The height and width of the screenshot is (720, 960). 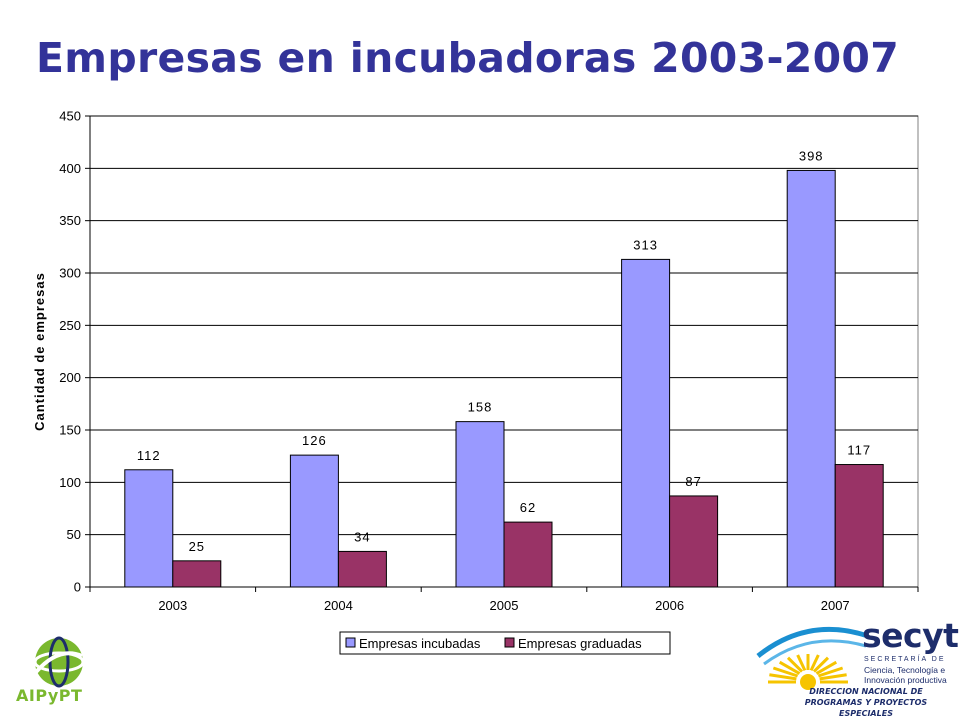 What do you see at coordinates (172, 605) in the screenshot?
I see `x-tick-label: 2003` at bounding box center [172, 605].